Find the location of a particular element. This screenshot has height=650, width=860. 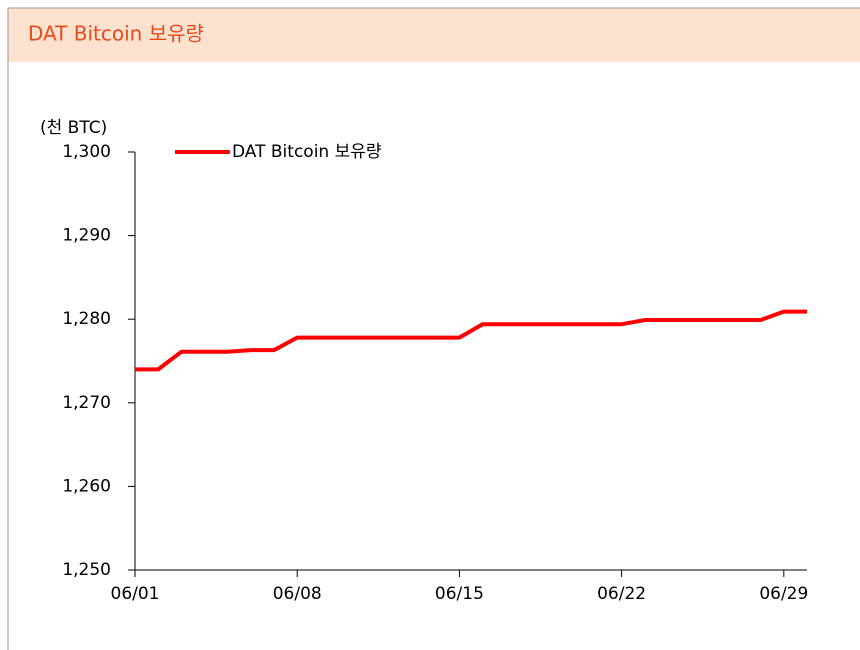

y-tick-label: 1,300 is located at coordinates (86, 152).